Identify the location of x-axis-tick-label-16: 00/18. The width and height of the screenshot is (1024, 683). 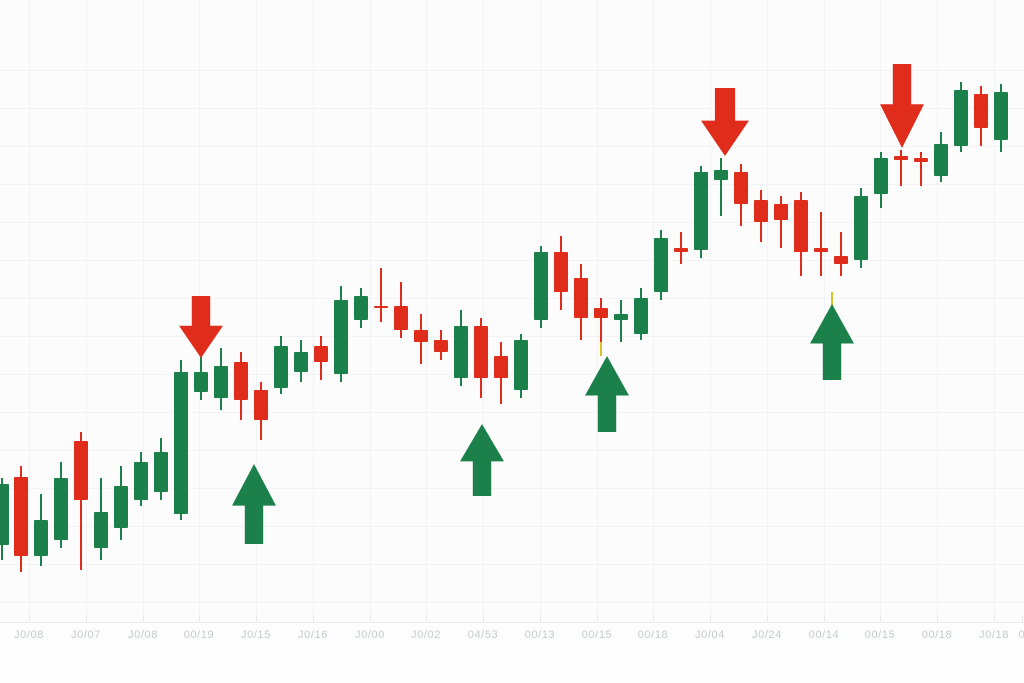
(937, 635).